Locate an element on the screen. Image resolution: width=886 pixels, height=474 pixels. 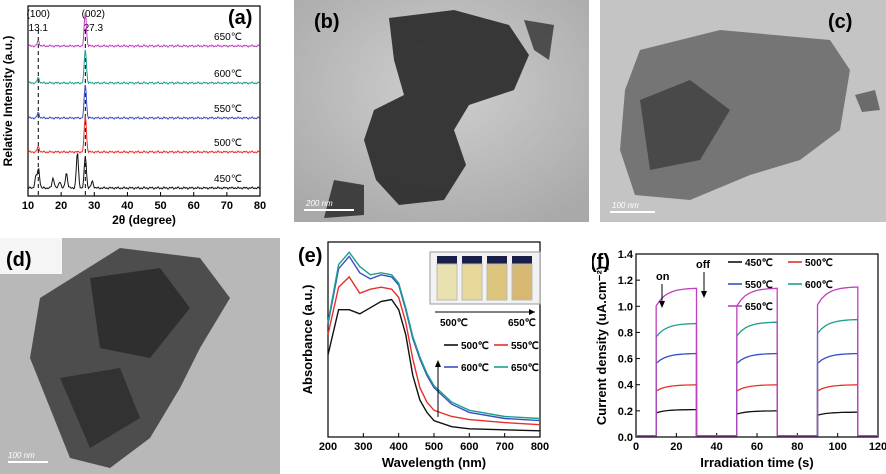
scale-bar-d: 100 nm is located at coordinates (21, 455).